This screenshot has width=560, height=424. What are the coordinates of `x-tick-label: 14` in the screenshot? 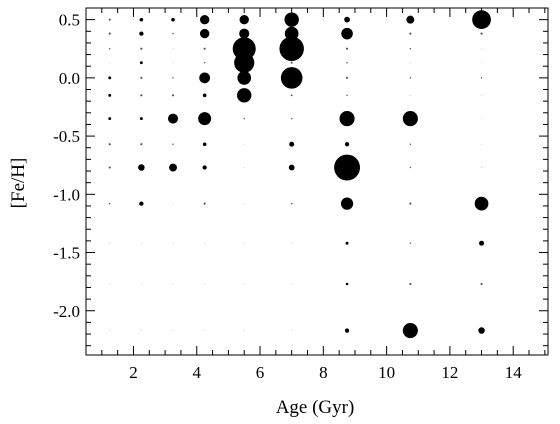 It's located at (514, 372).